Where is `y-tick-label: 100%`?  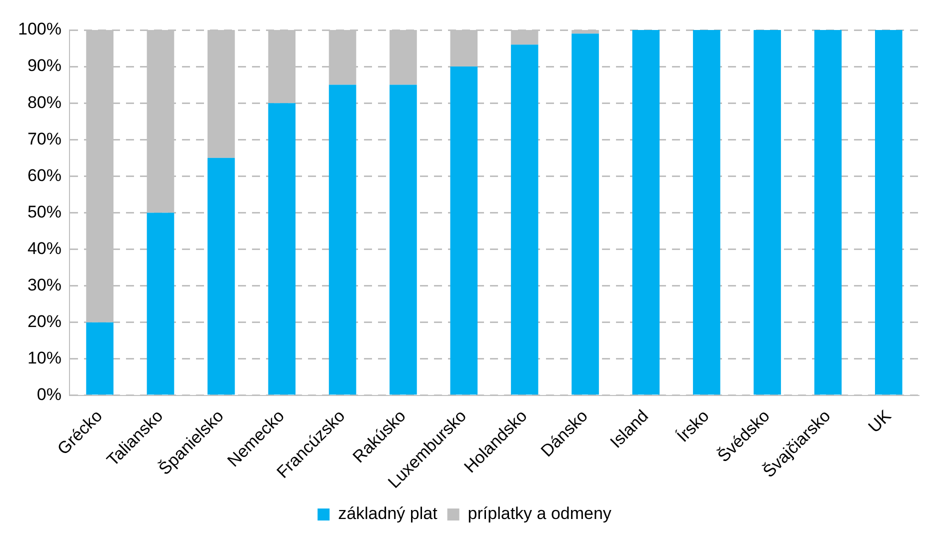 y-tick-label: 100% is located at coordinates (40, 29).